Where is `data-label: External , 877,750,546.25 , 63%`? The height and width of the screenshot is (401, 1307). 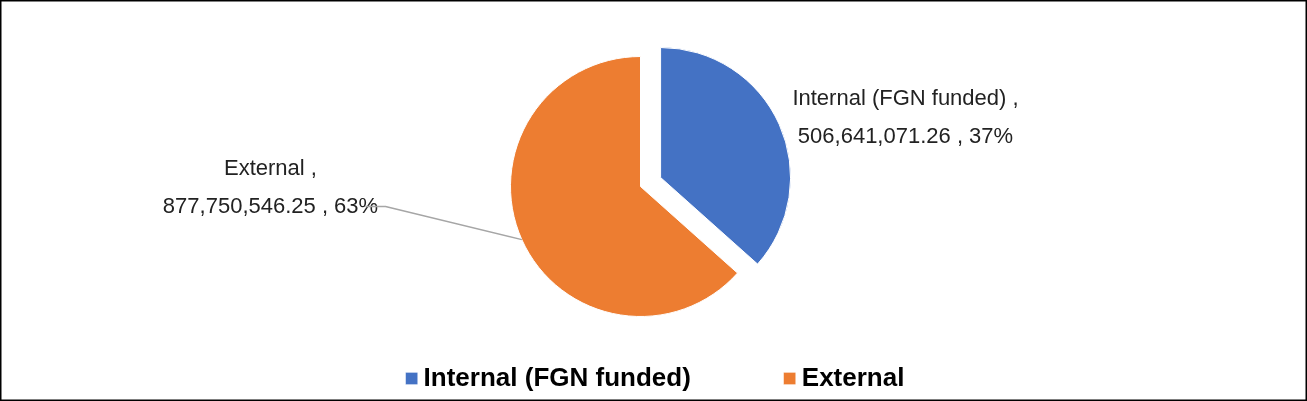
data-label: External , 877,750,546.25 , 63% is located at coordinates (270, 186).